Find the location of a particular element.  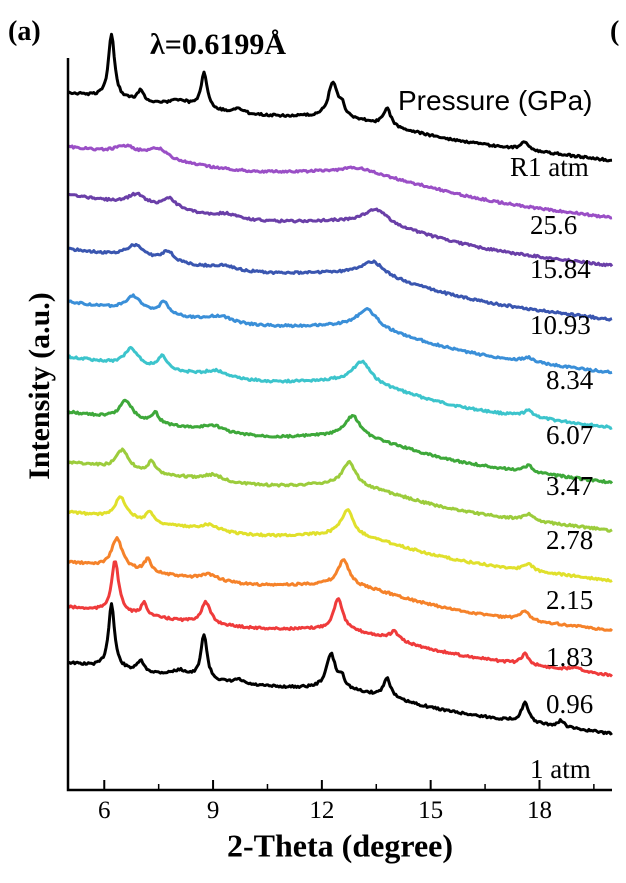

wavelength-annotation: λ=0.6199Å is located at coordinates (218, 44).